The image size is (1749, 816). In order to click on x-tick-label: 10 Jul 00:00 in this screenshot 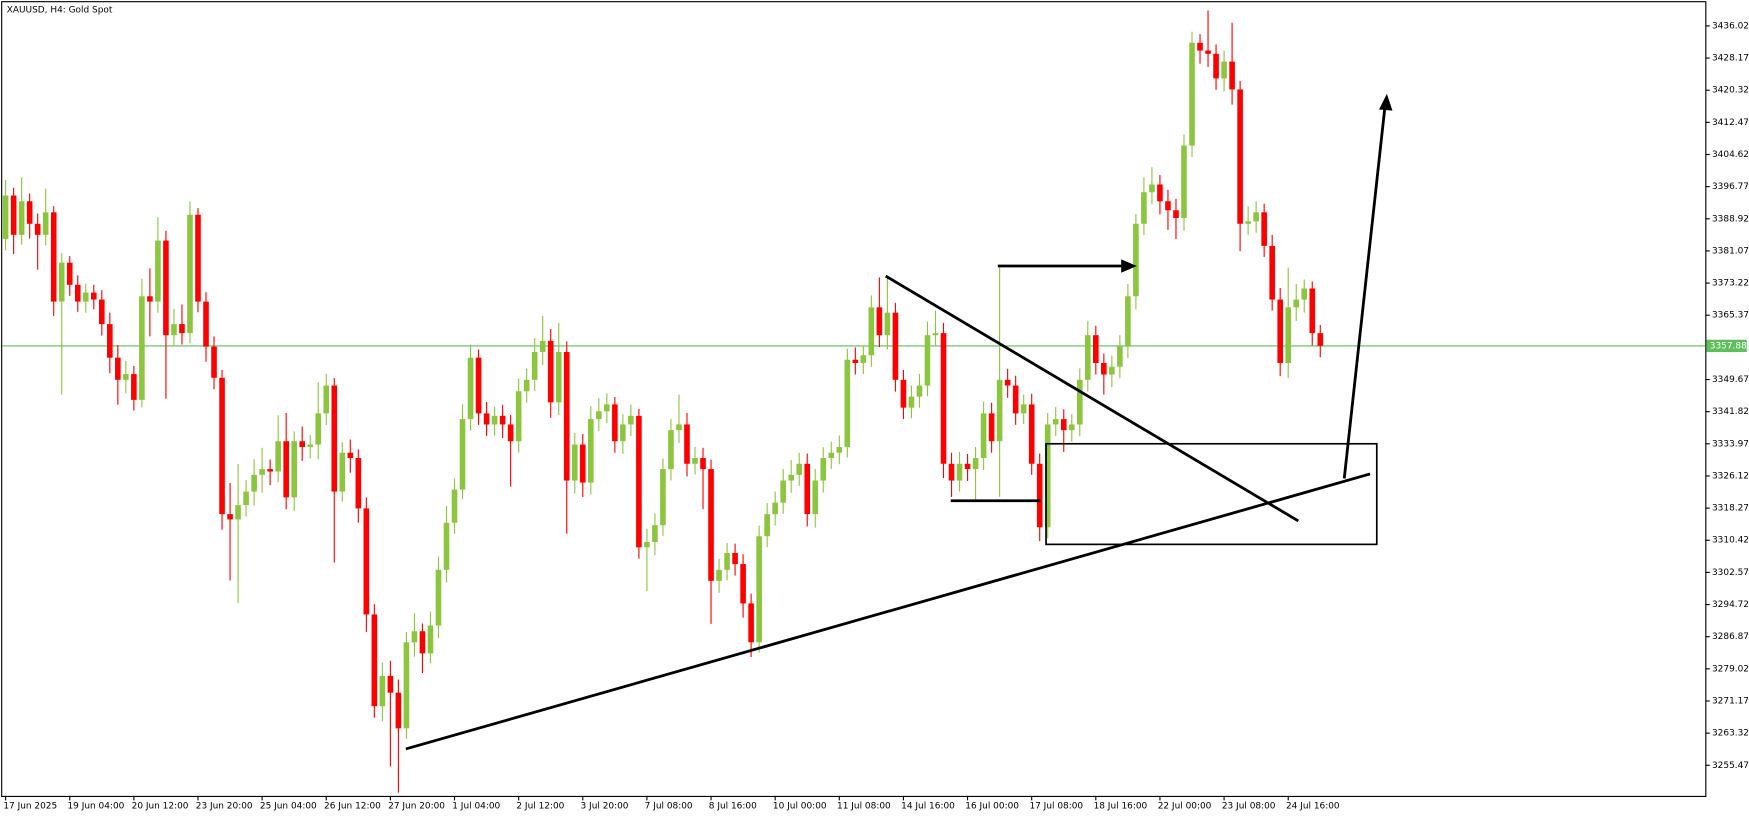, I will do `click(800, 806)`.